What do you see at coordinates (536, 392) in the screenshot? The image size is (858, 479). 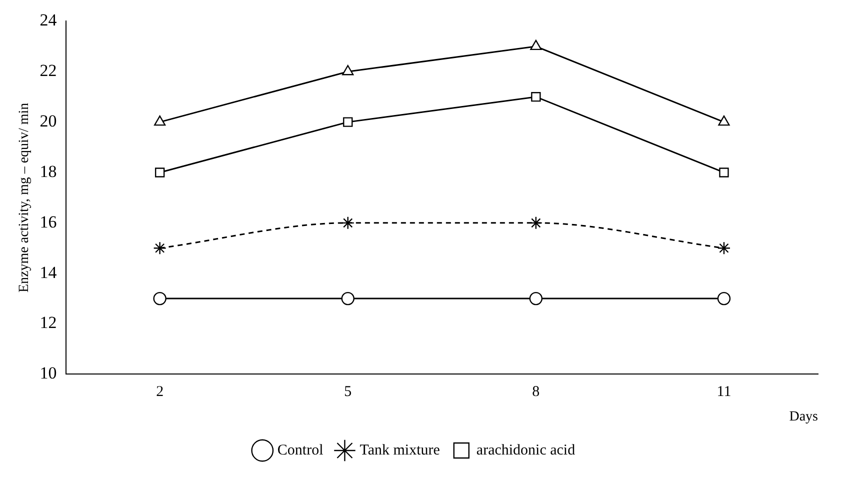 I see `x-tick-label: 8` at bounding box center [536, 392].